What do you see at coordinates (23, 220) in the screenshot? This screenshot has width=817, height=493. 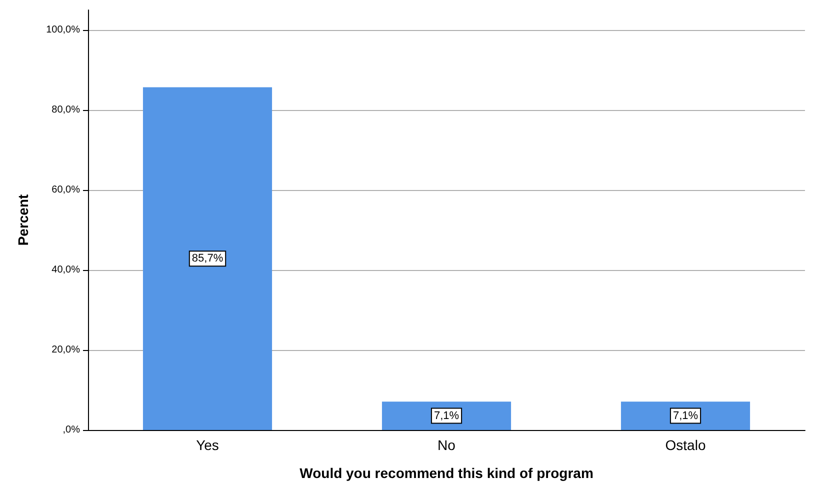 I see `y-axis-title: Percent` at bounding box center [23, 220].